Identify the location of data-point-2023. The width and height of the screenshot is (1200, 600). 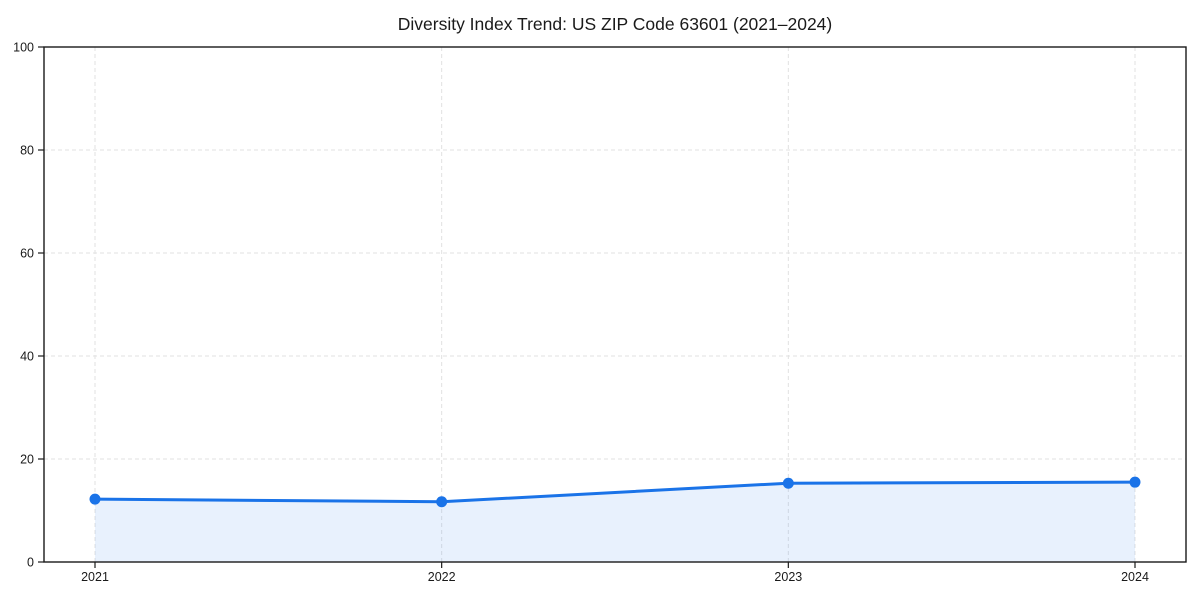
(788, 483).